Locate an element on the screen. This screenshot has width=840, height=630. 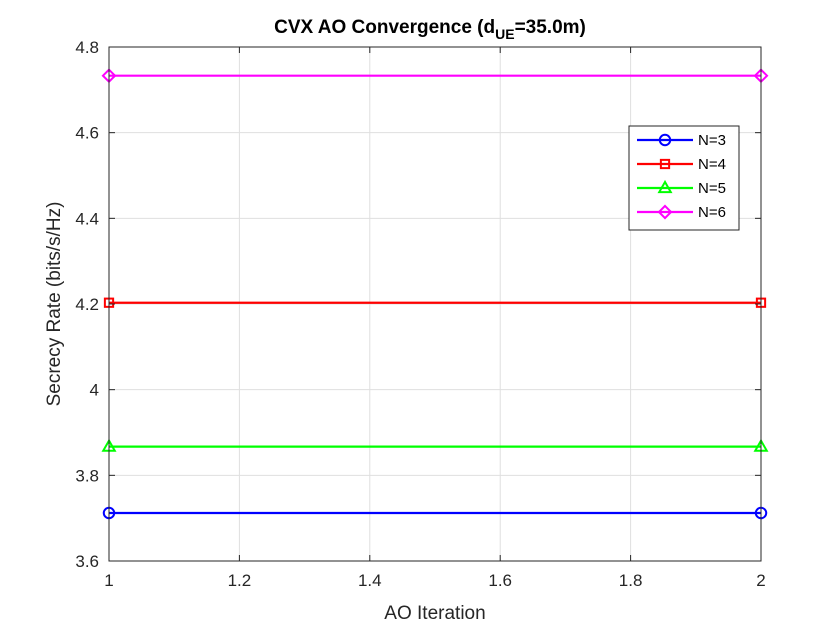
y-tick-label: 3.6 is located at coordinates (87, 561).